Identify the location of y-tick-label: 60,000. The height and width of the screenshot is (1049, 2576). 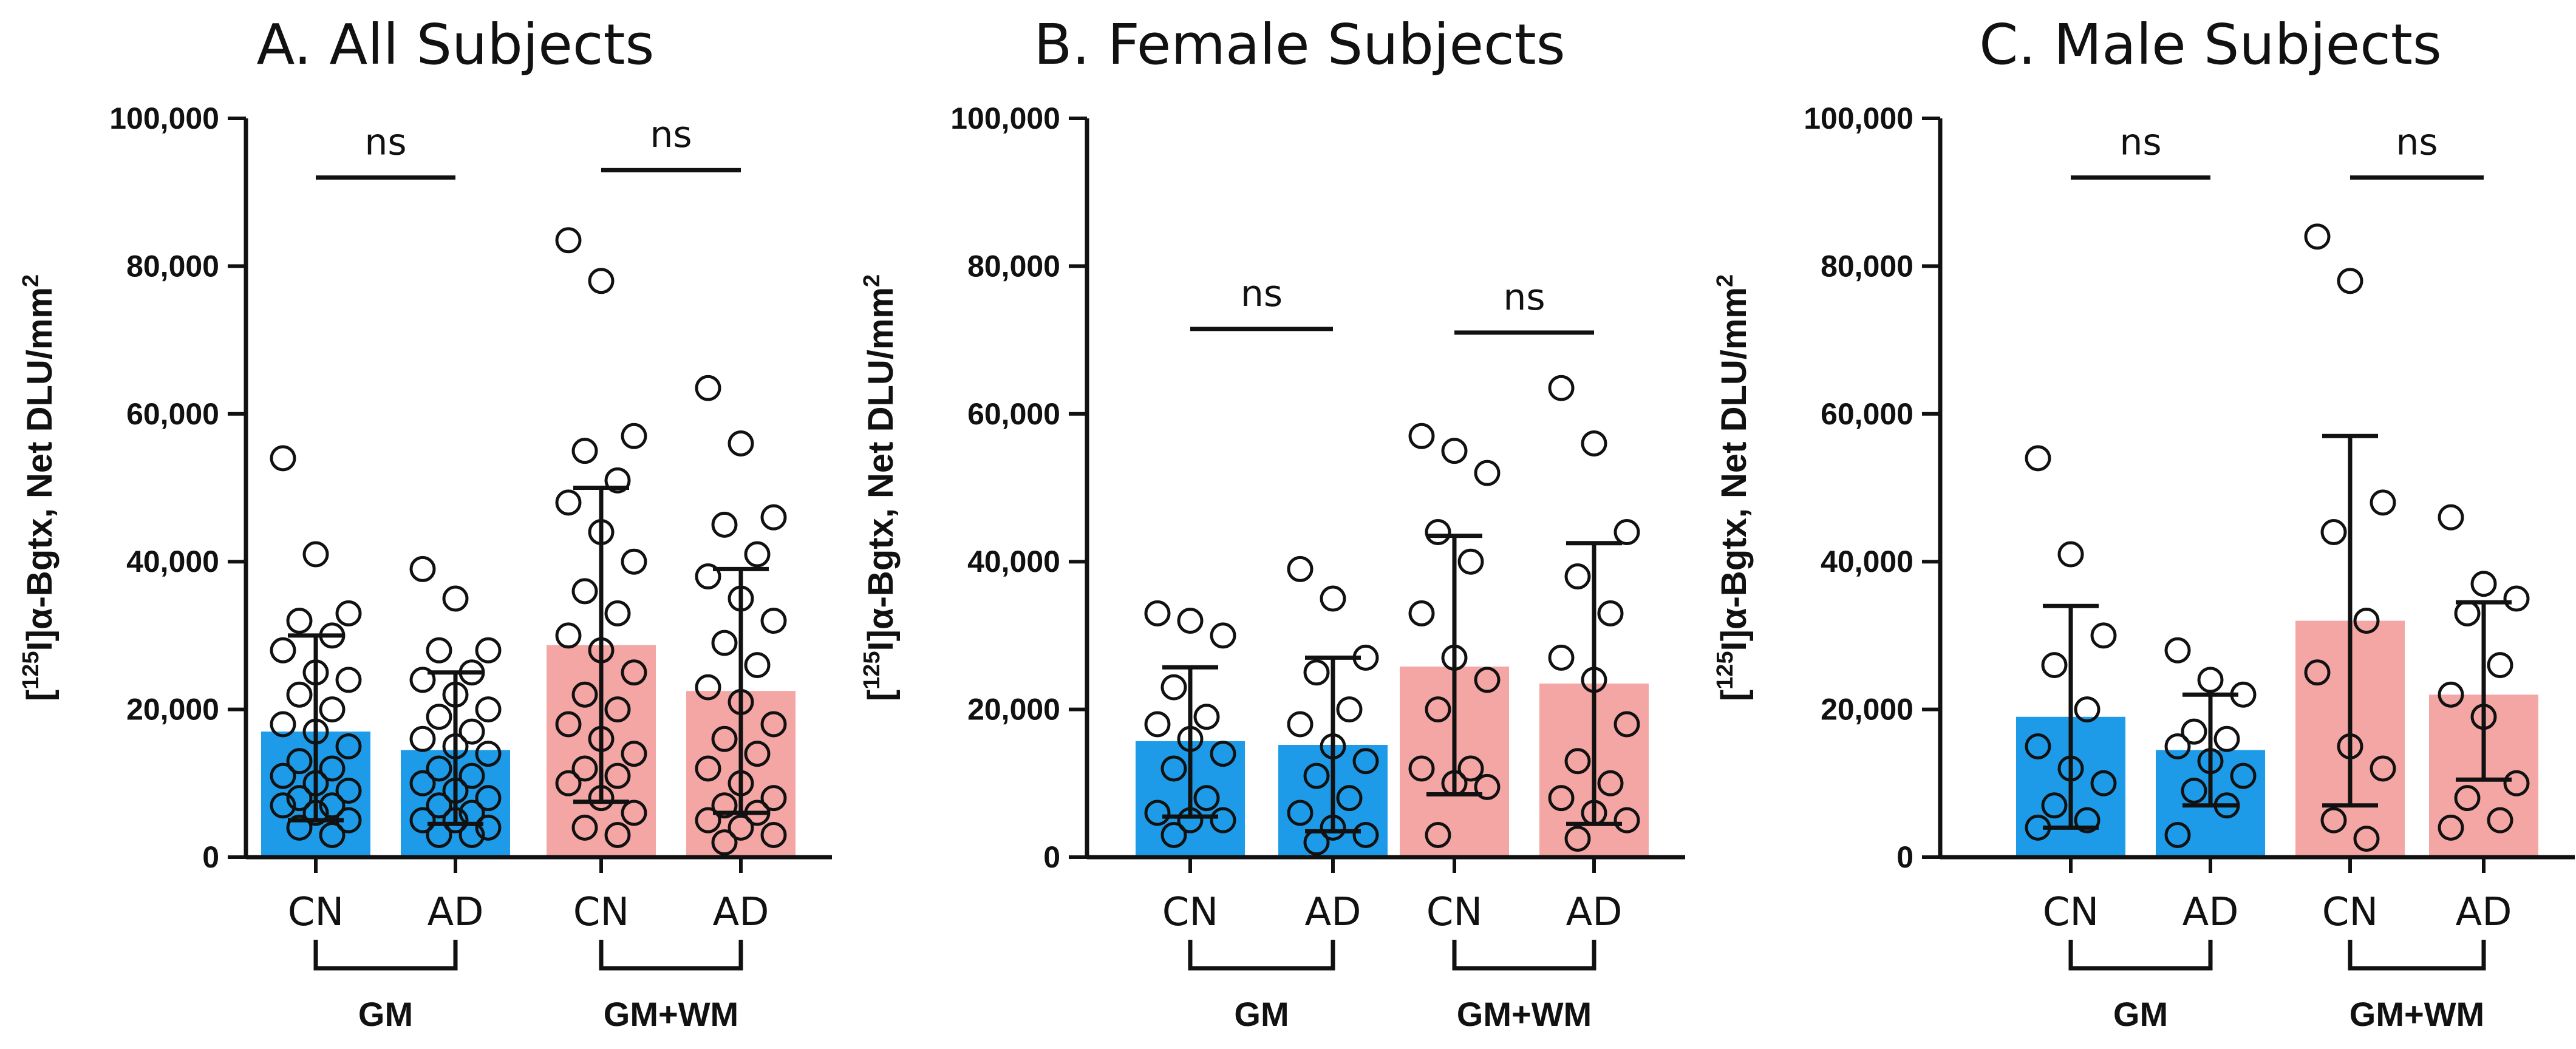
(172, 414).